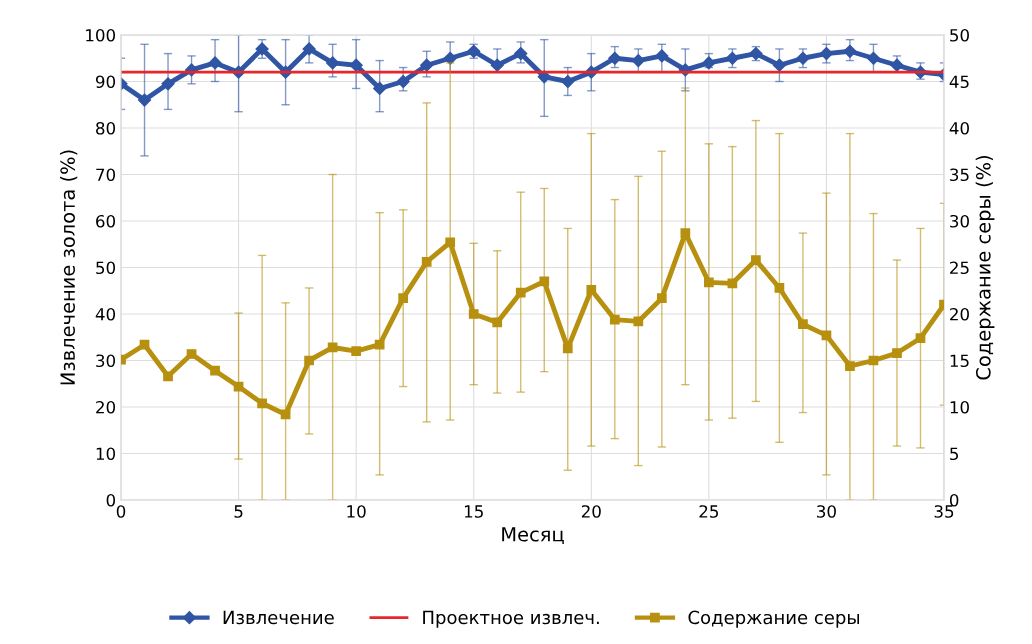 The image size is (1032, 644). What do you see at coordinates (959, 314) in the screenshot?
I see `y2-tick-label: 20` at bounding box center [959, 314].